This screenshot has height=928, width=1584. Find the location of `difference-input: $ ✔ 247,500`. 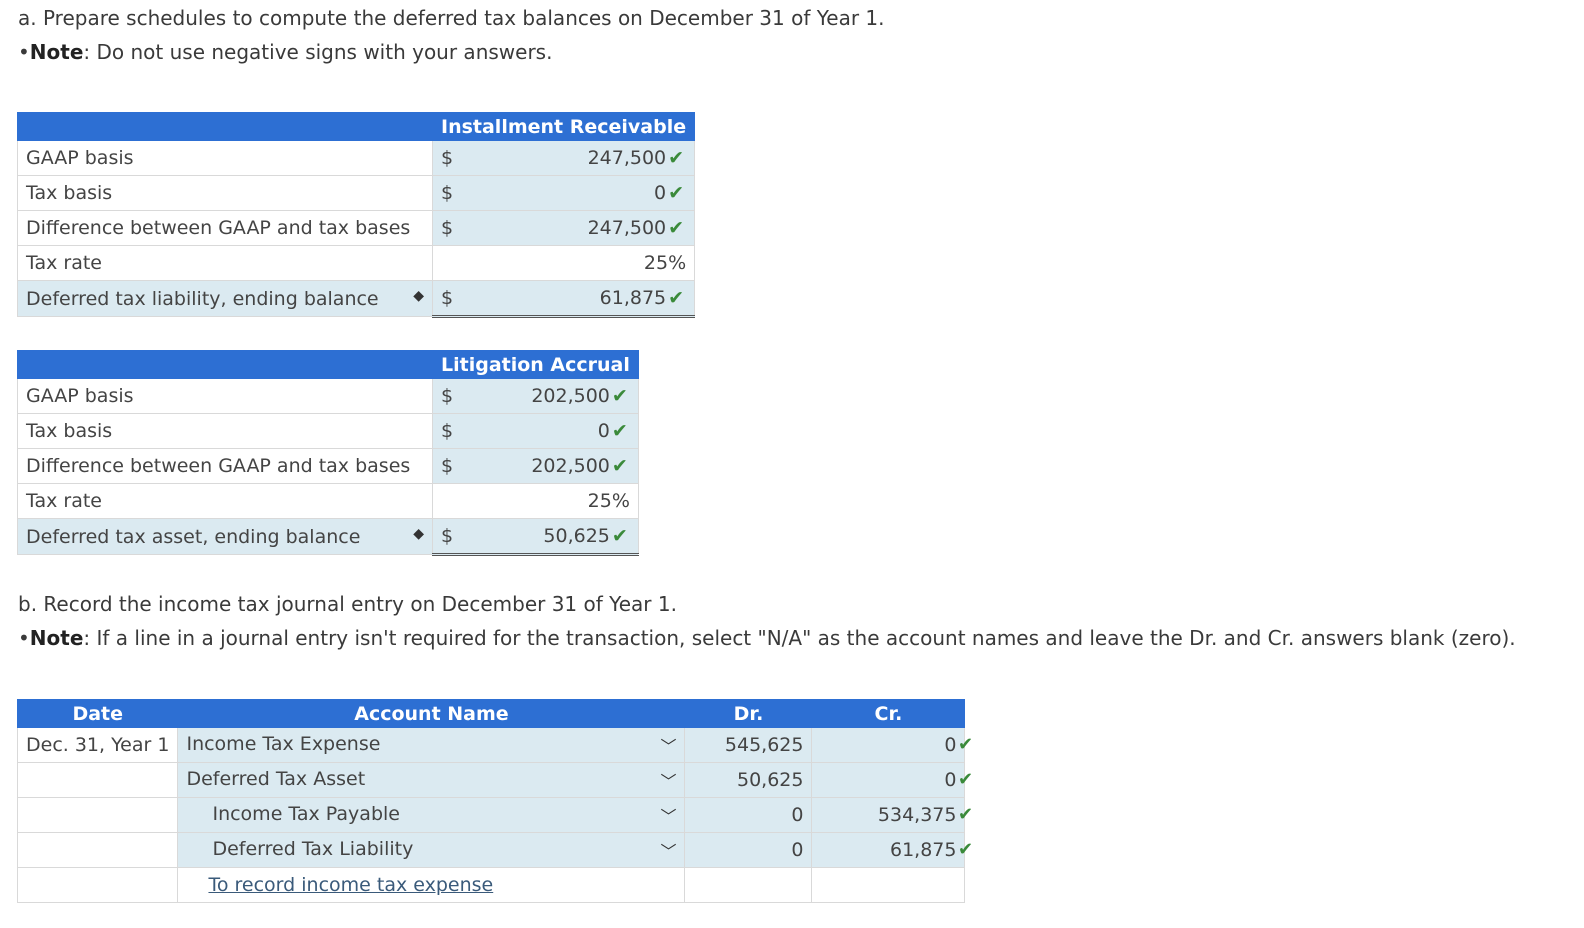

difference-input: $ ✔ 247,500 is located at coordinates (563, 228).